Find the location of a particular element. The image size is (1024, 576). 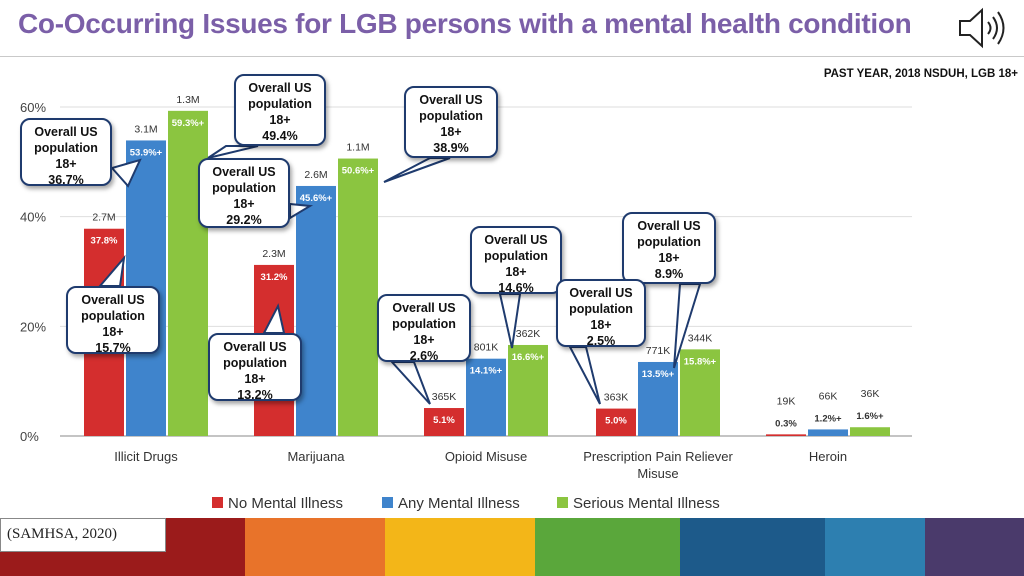

title-divider is located at coordinates (512, 56).